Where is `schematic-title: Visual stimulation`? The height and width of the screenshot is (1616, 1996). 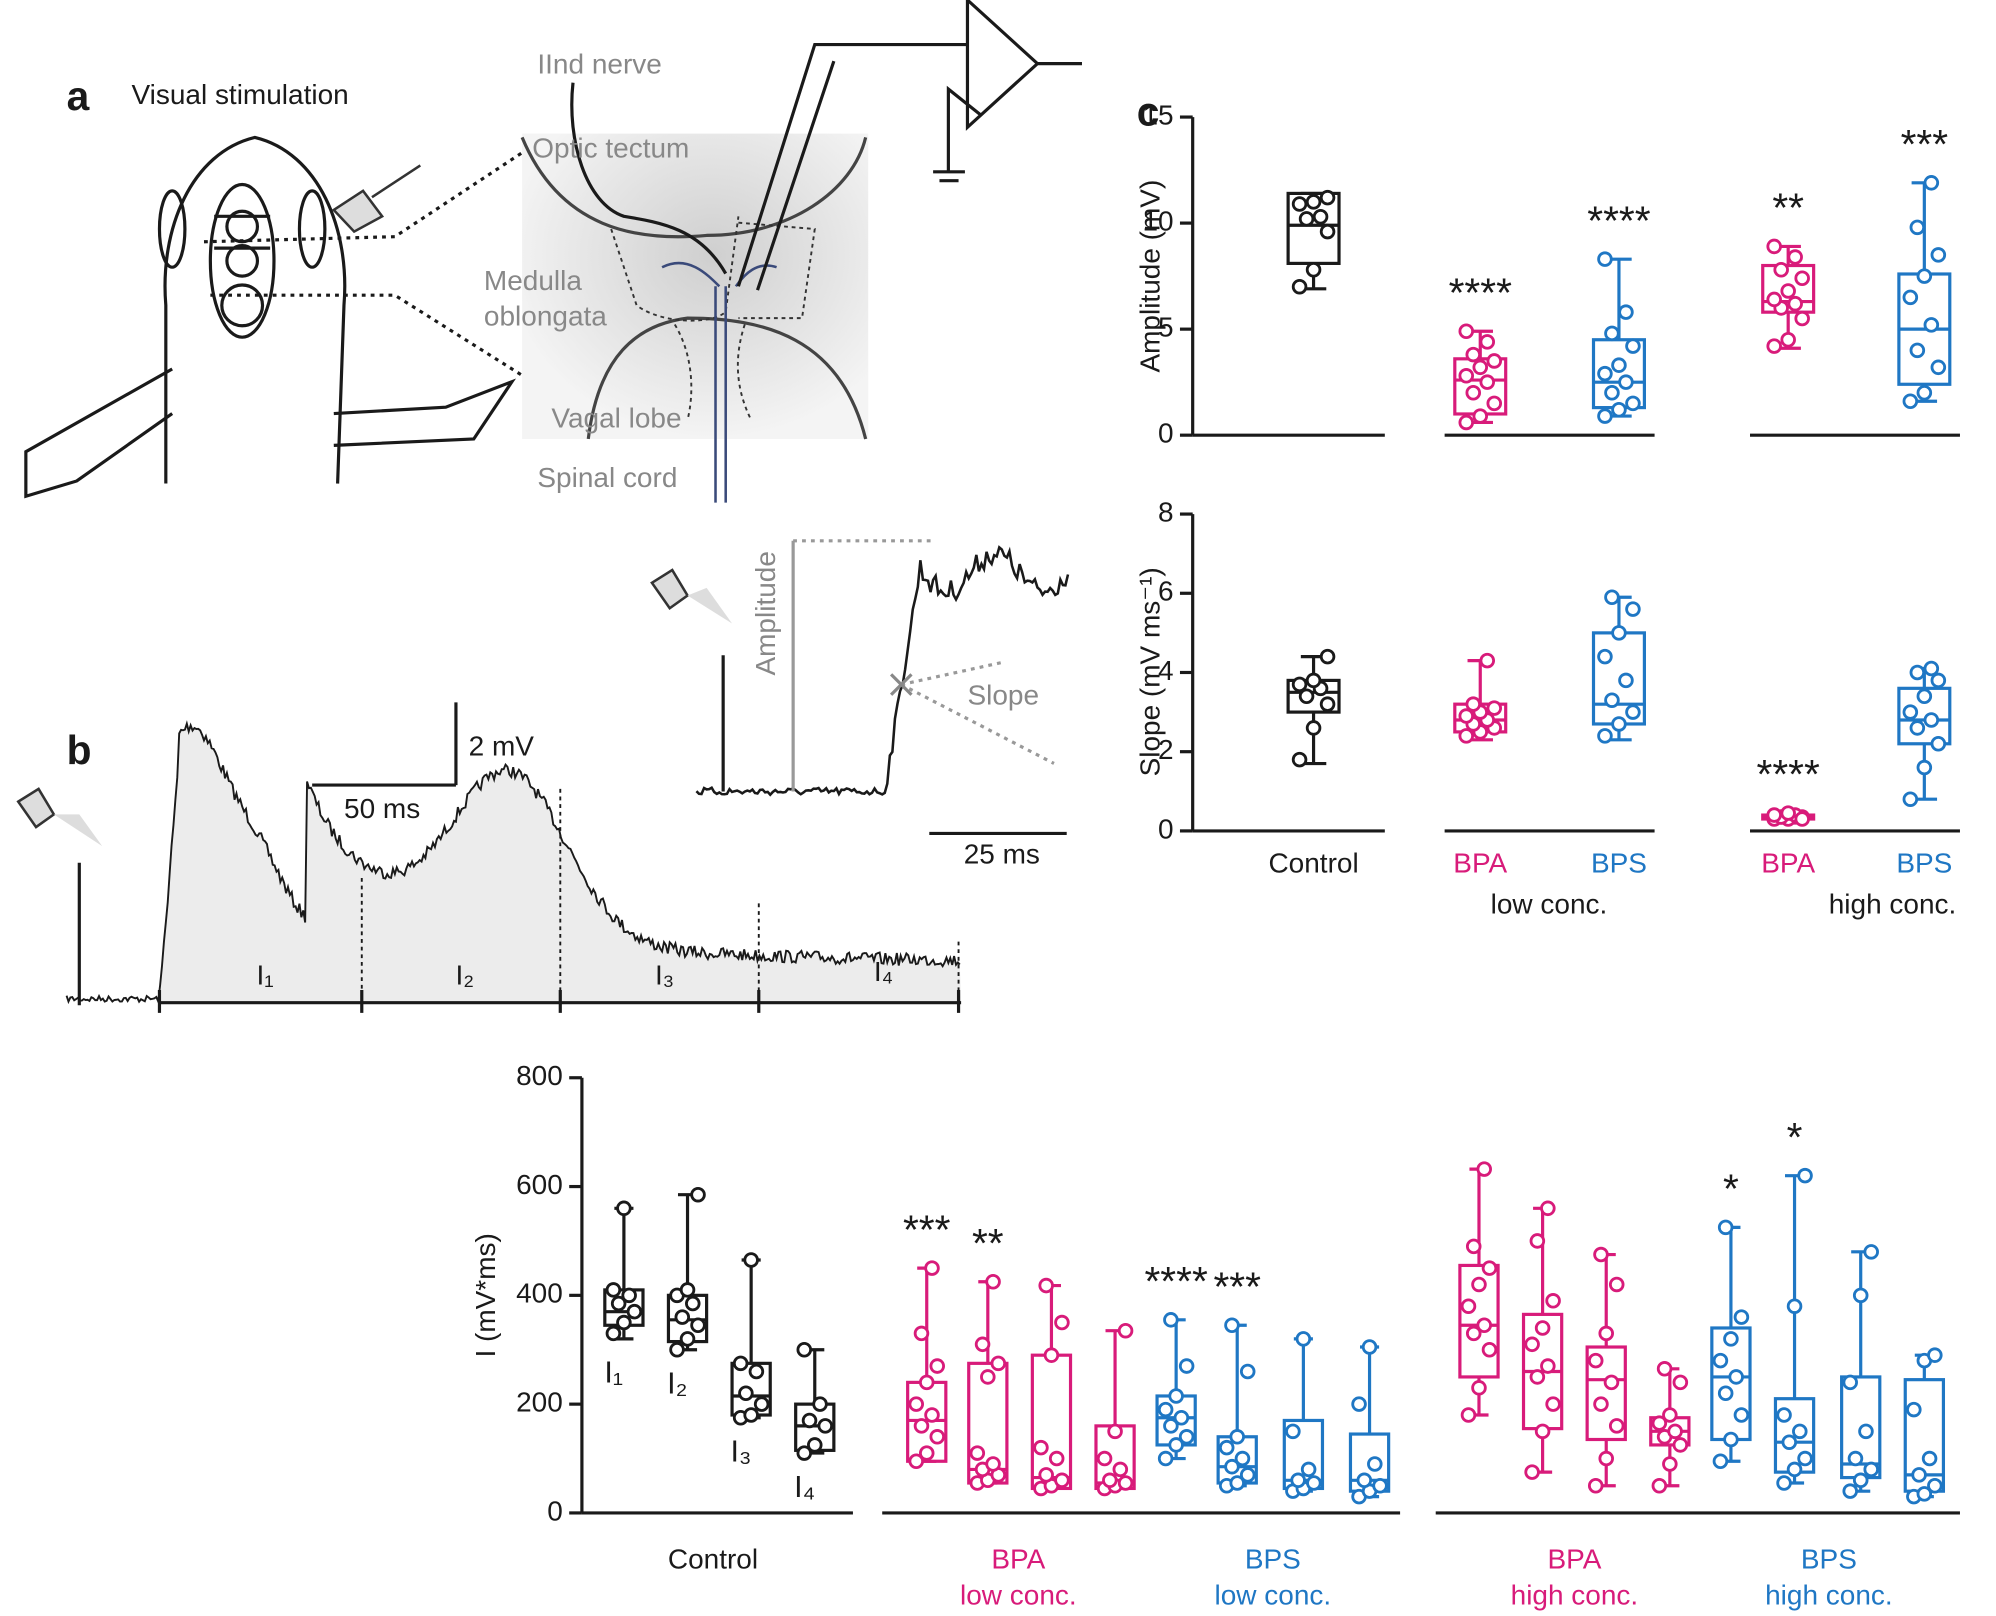
schematic-title: Visual stimulation is located at coordinates (239, 94).